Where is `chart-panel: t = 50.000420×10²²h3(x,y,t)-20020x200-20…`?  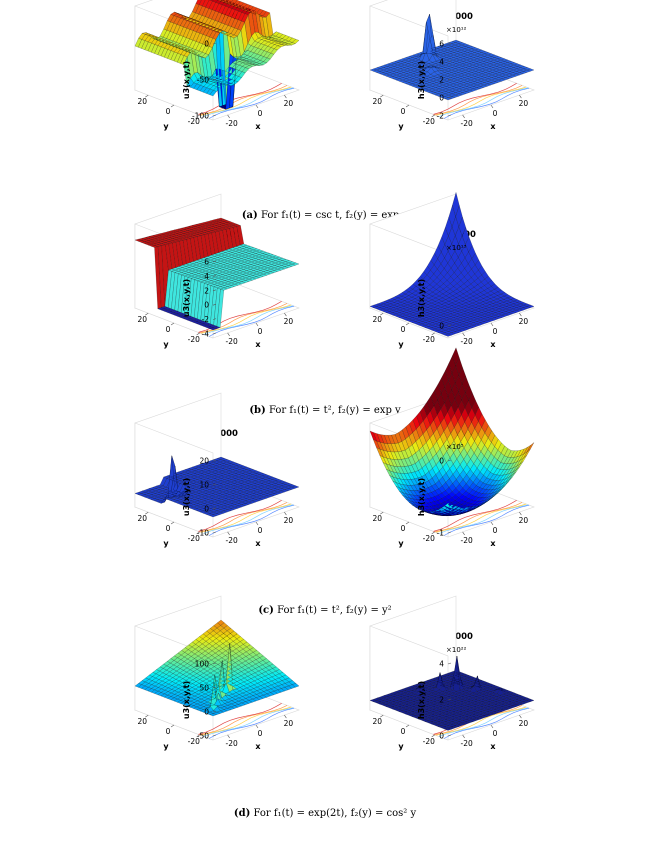 chart-panel: t = 50.000420×10²²h3(x,y,t)-20020x200-20… is located at coordinates (445, 694).